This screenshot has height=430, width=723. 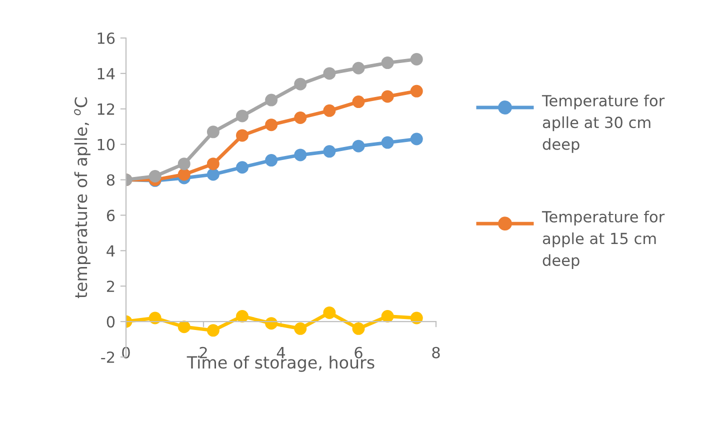 What do you see at coordinates (106, 109) in the screenshot?
I see `y-tick-label: 12` at bounding box center [106, 109].